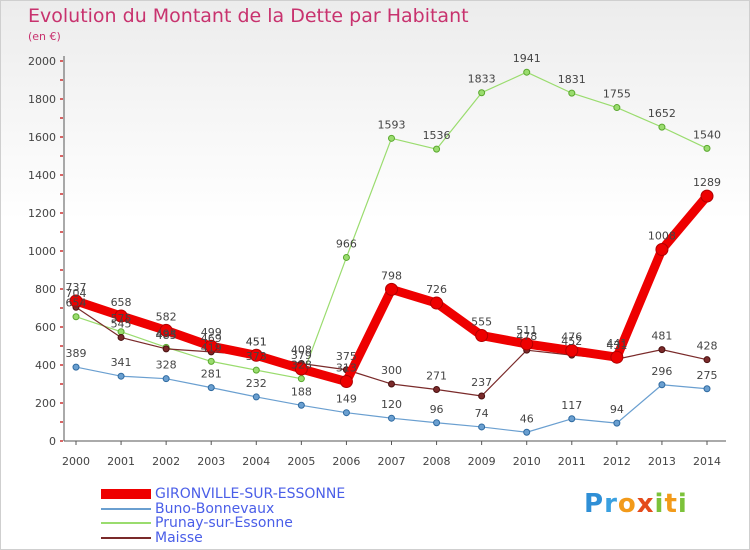 This screenshot has width=750, height=550. I want to click on chart-unit-label: (en €), so click(44, 36).